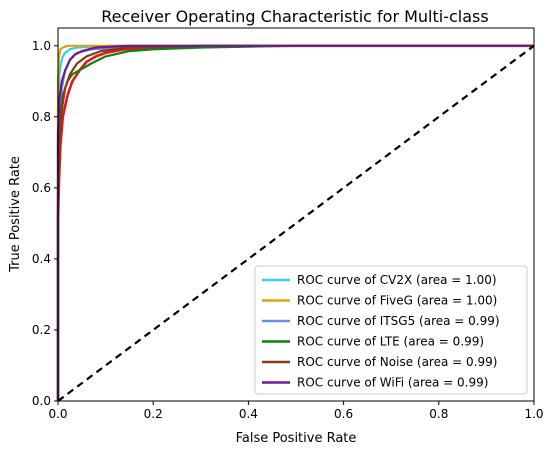 This screenshot has width=550, height=449. What do you see at coordinates (41, 401) in the screenshot?
I see `y-tick-label: 0.0` at bounding box center [41, 401].